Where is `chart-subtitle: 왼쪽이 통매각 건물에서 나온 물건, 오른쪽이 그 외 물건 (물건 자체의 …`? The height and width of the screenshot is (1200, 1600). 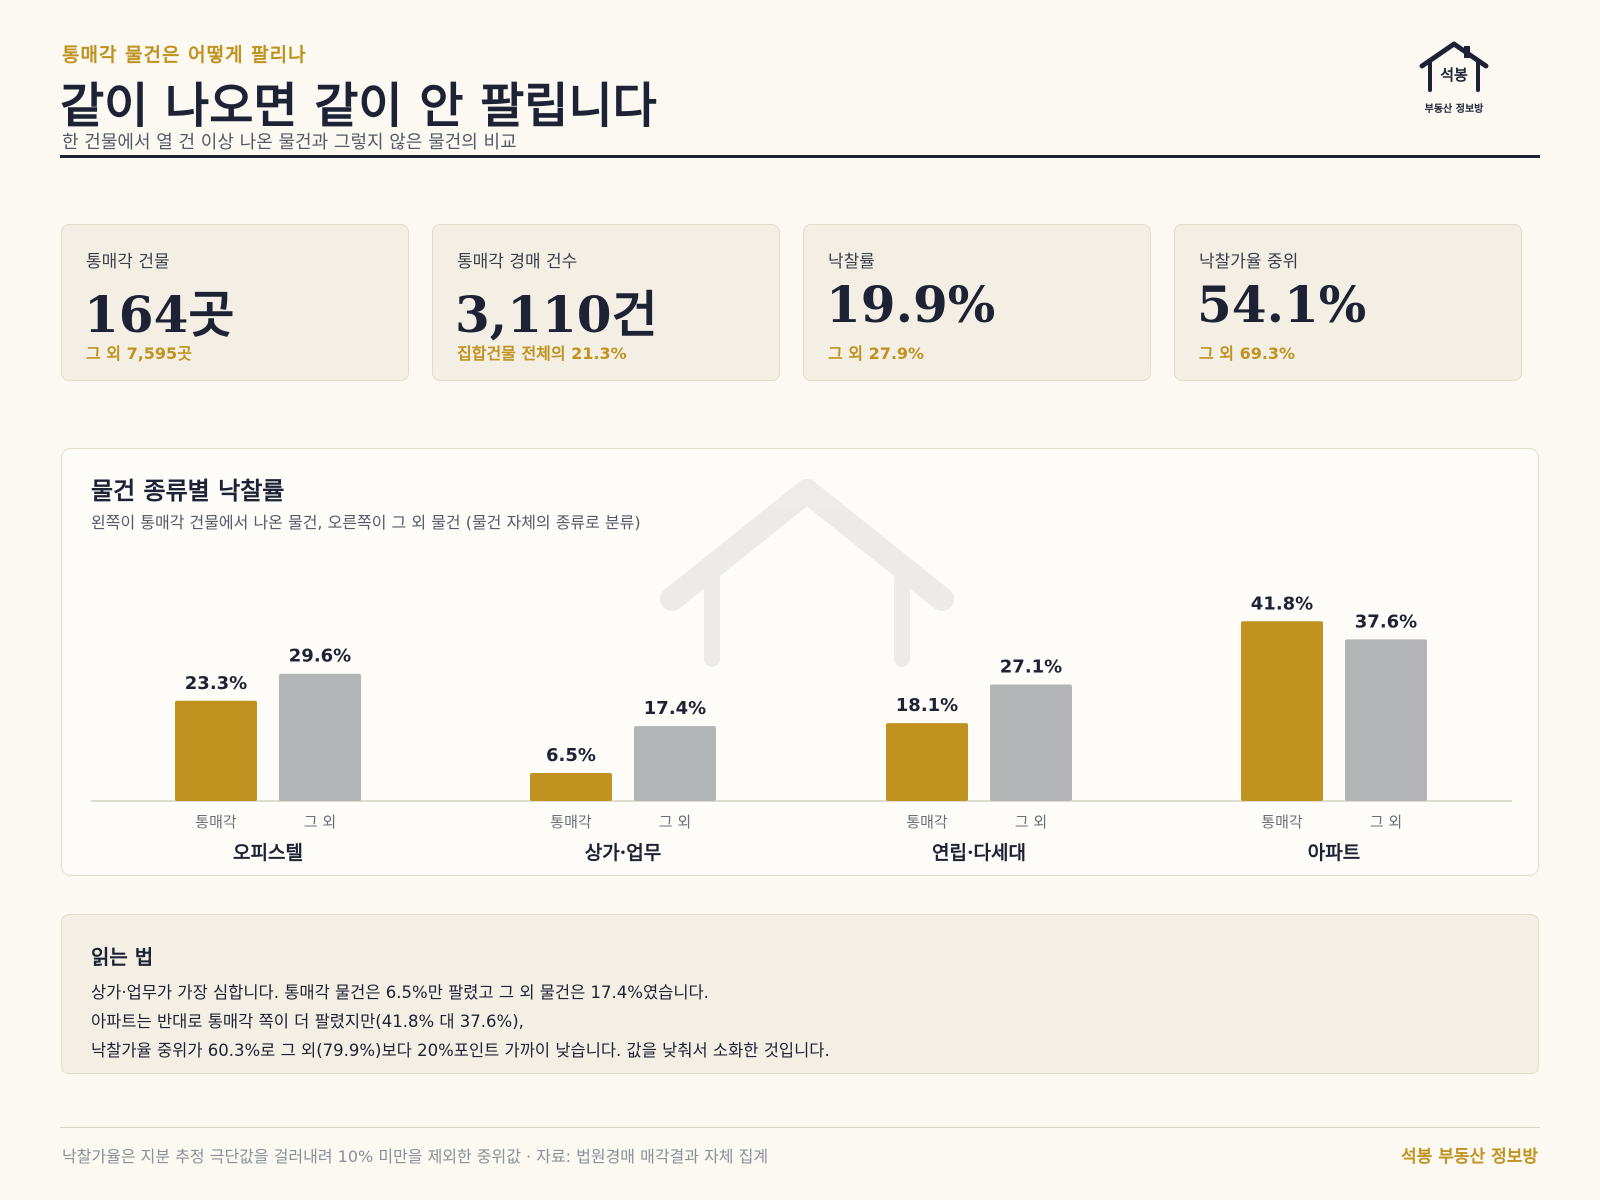 chart-subtitle: 왼쪽이 통매각 건물에서 나온 물건, 오른쪽이 그 외 물건 (물건 자체의 … is located at coordinates (366, 522).